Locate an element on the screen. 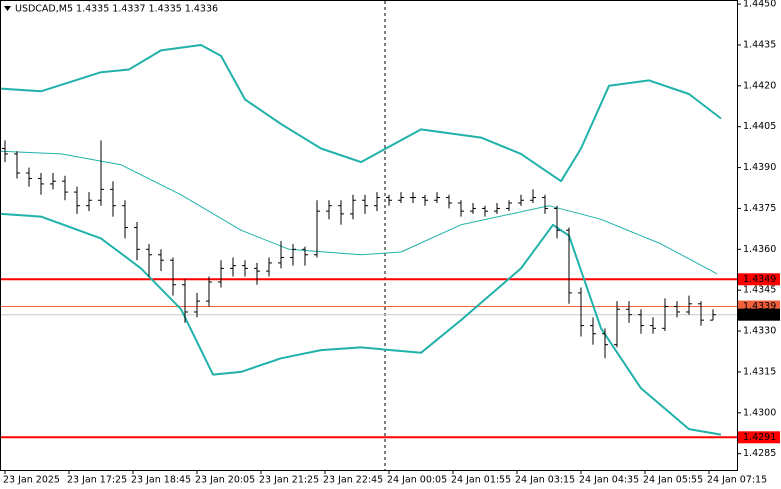 This screenshot has height=489, width=781. x-tick-label: 23 Jan 17:25 is located at coordinates (97, 480).